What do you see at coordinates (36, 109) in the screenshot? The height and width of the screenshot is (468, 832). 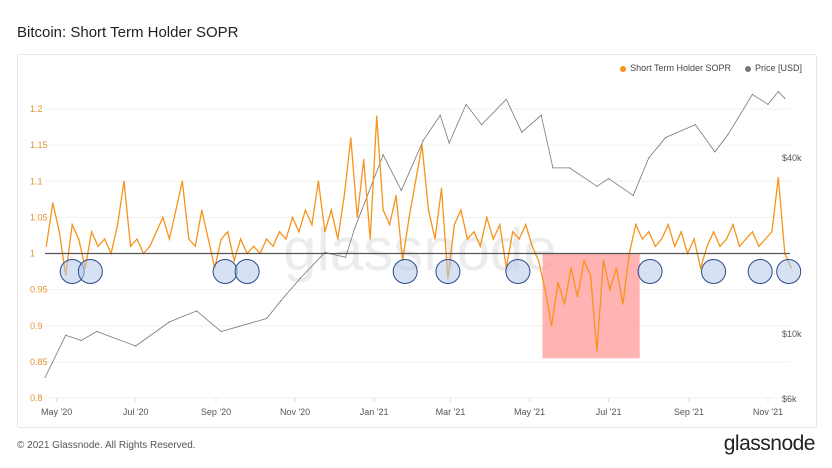 I see `y-left-tick-label: 1.2` at bounding box center [36, 109].